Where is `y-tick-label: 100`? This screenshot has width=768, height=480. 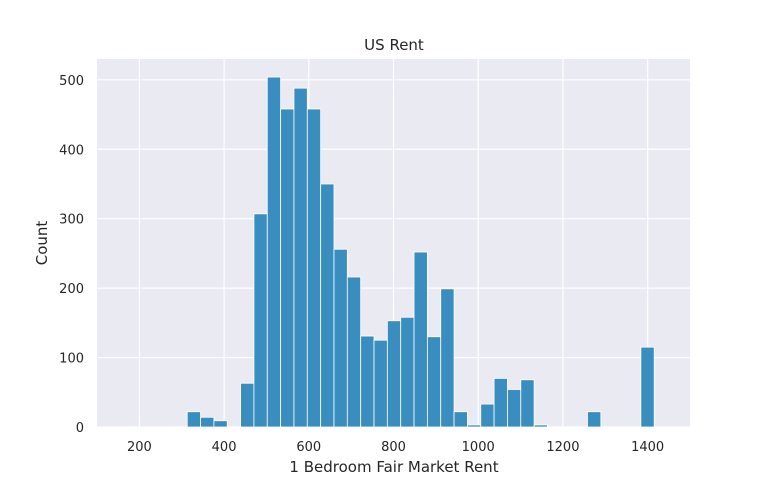 y-tick-label: 100 is located at coordinates (71, 359).